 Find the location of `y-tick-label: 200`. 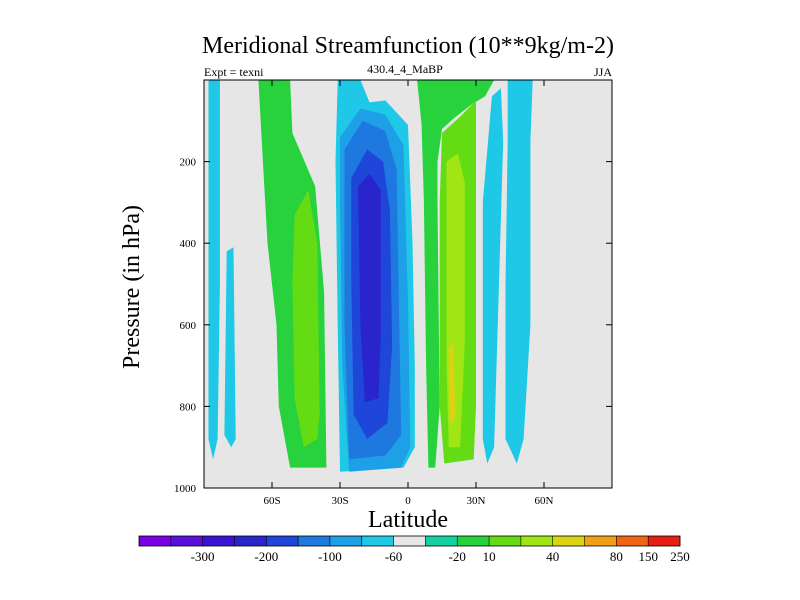

y-tick-label: 200 is located at coordinates (188, 163).